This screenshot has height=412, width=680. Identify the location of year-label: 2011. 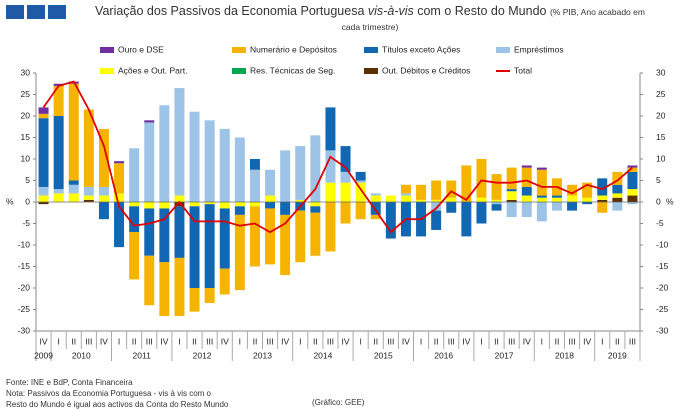
(142, 355).